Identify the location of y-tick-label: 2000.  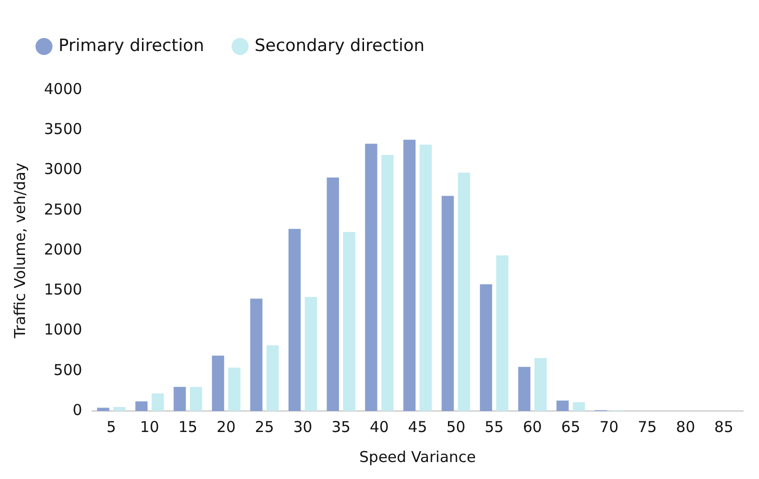
(63, 249).